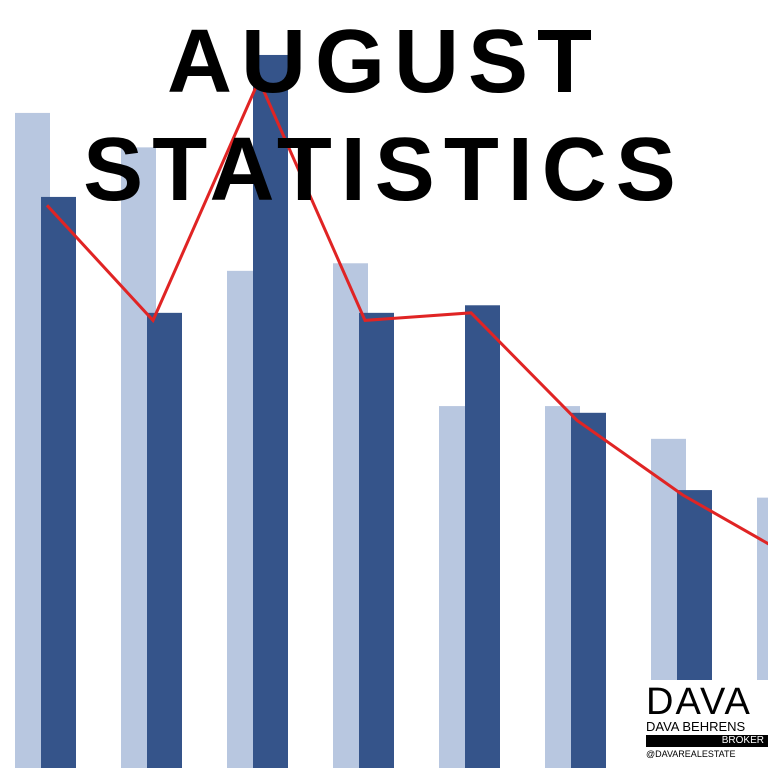 This screenshot has height=768, width=768. What do you see at coordinates (696, 726) in the screenshot?
I see `brand-agent: DAVA BEHRENS` at bounding box center [696, 726].